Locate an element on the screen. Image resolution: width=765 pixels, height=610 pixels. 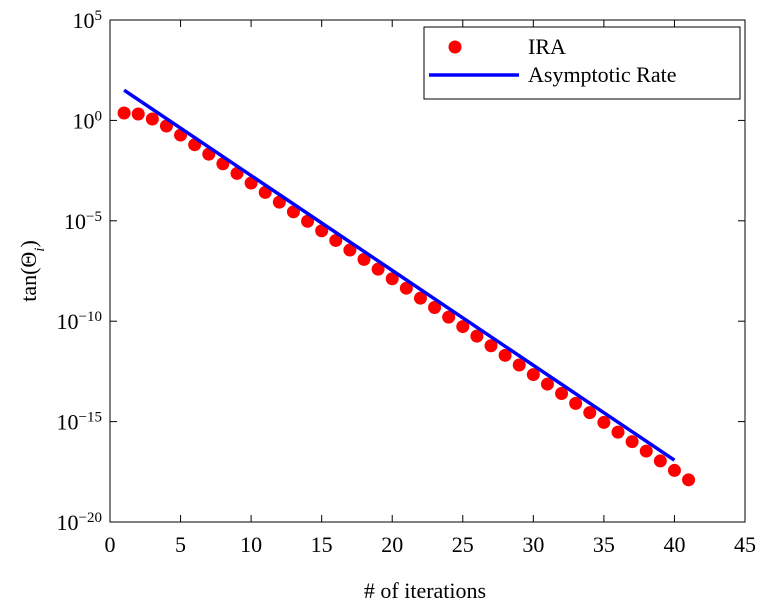
x-tick-label: 25 is located at coordinates (463, 544).